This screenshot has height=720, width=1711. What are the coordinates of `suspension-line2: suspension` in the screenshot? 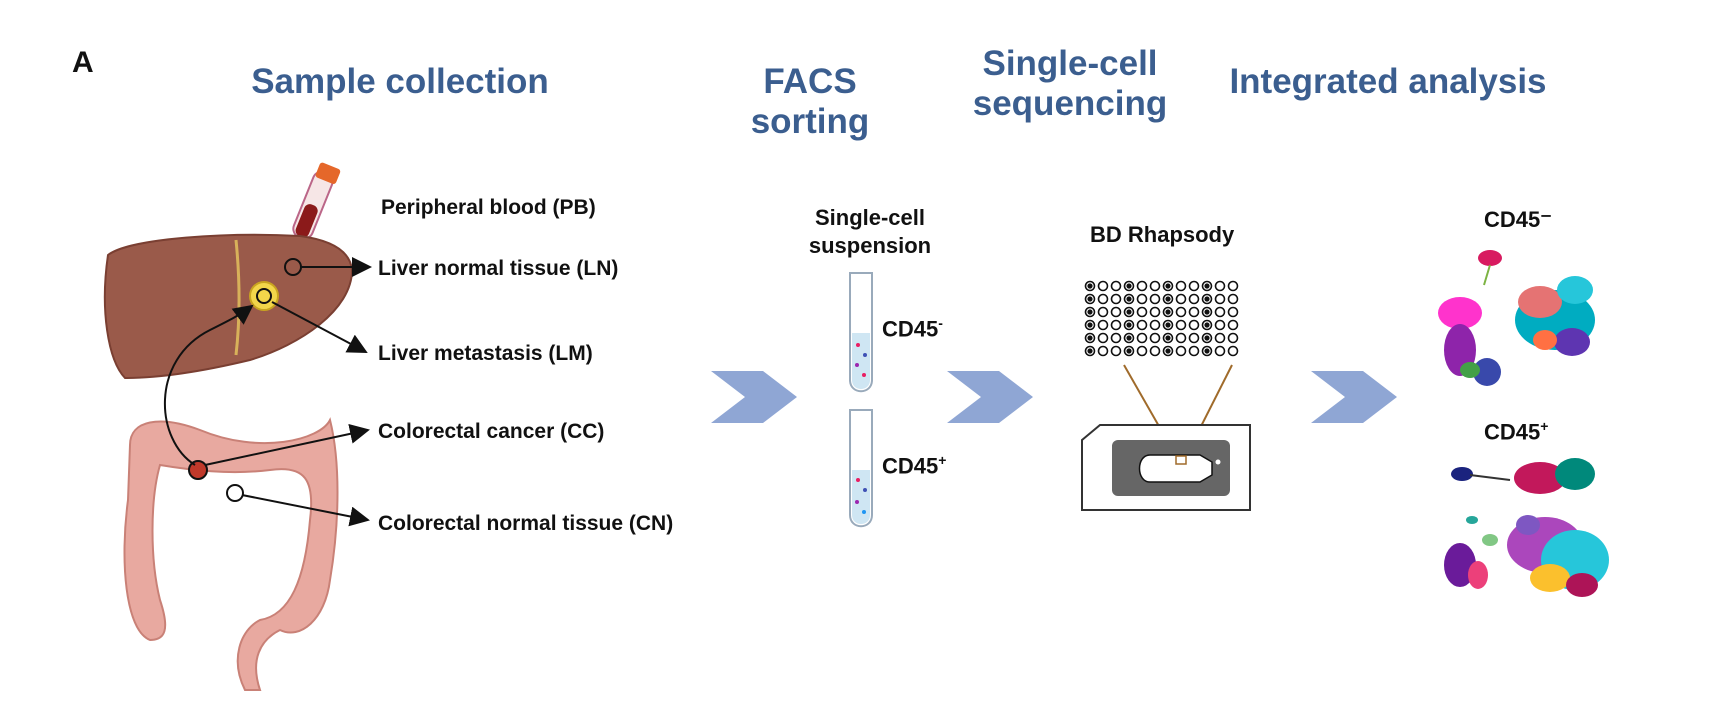 It's located at (870, 245).